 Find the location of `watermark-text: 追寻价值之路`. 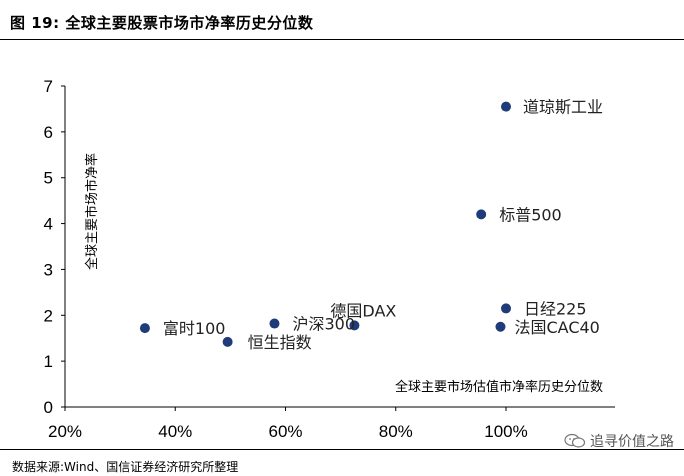

watermark-text: 追寻价值之路 is located at coordinates (632, 442).